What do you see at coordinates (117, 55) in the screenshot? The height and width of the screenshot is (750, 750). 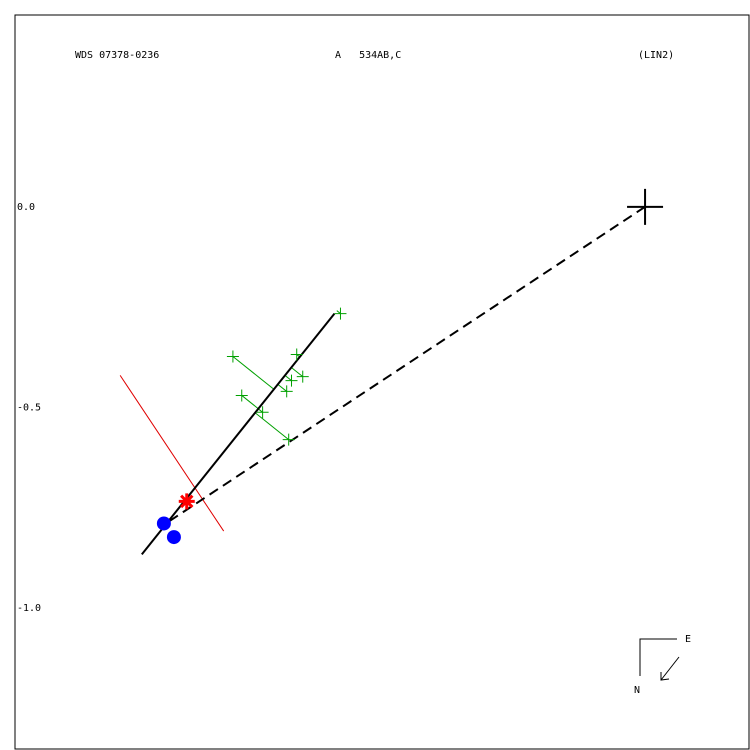 I see `chart-title: WDS 07378-0236` at bounding box center [117, 55].